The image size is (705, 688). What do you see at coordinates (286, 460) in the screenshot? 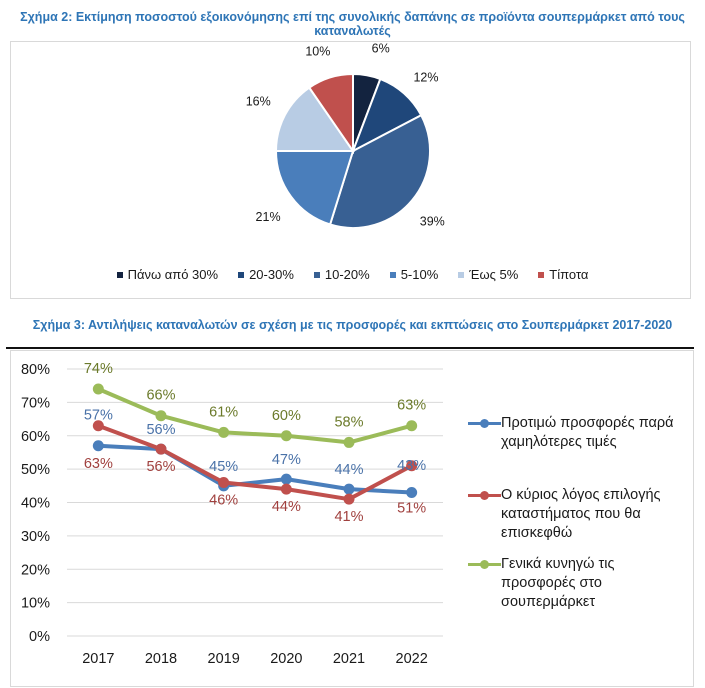
I see `data-label: 47%` at bounding box center [286, 460].